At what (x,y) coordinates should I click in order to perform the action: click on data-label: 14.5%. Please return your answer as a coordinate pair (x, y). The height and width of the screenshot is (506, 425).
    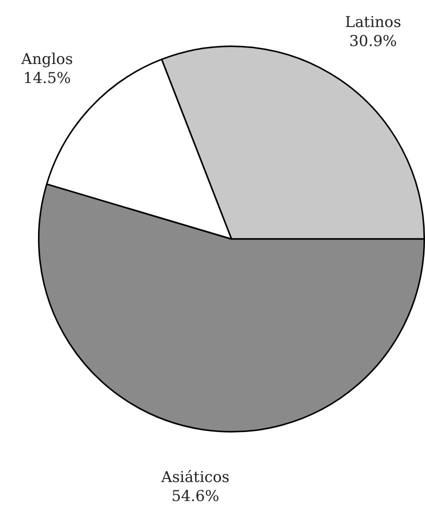
    Looking at the image, I should click on (47, 77).